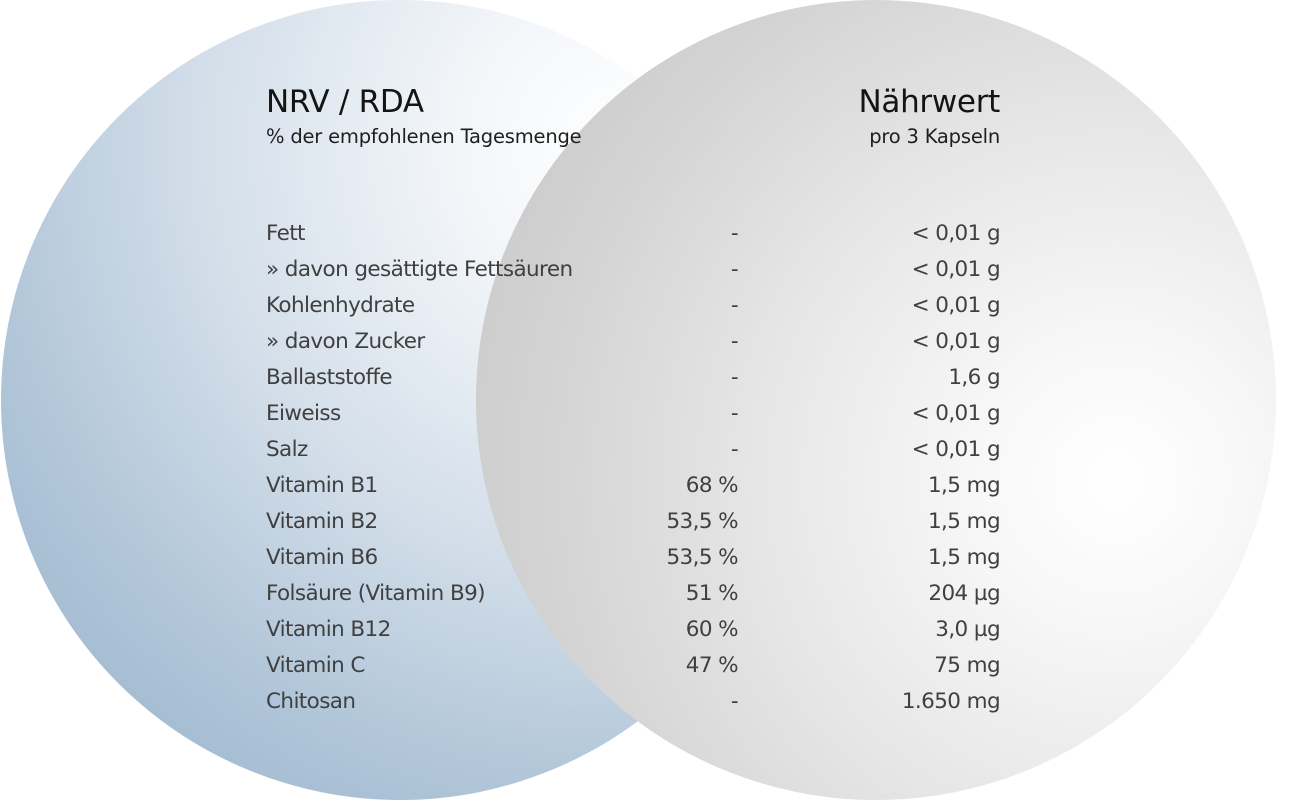  I want to click on nutrient-value-header: Nährwert pro 3 Kapseln, so click(929, 115).